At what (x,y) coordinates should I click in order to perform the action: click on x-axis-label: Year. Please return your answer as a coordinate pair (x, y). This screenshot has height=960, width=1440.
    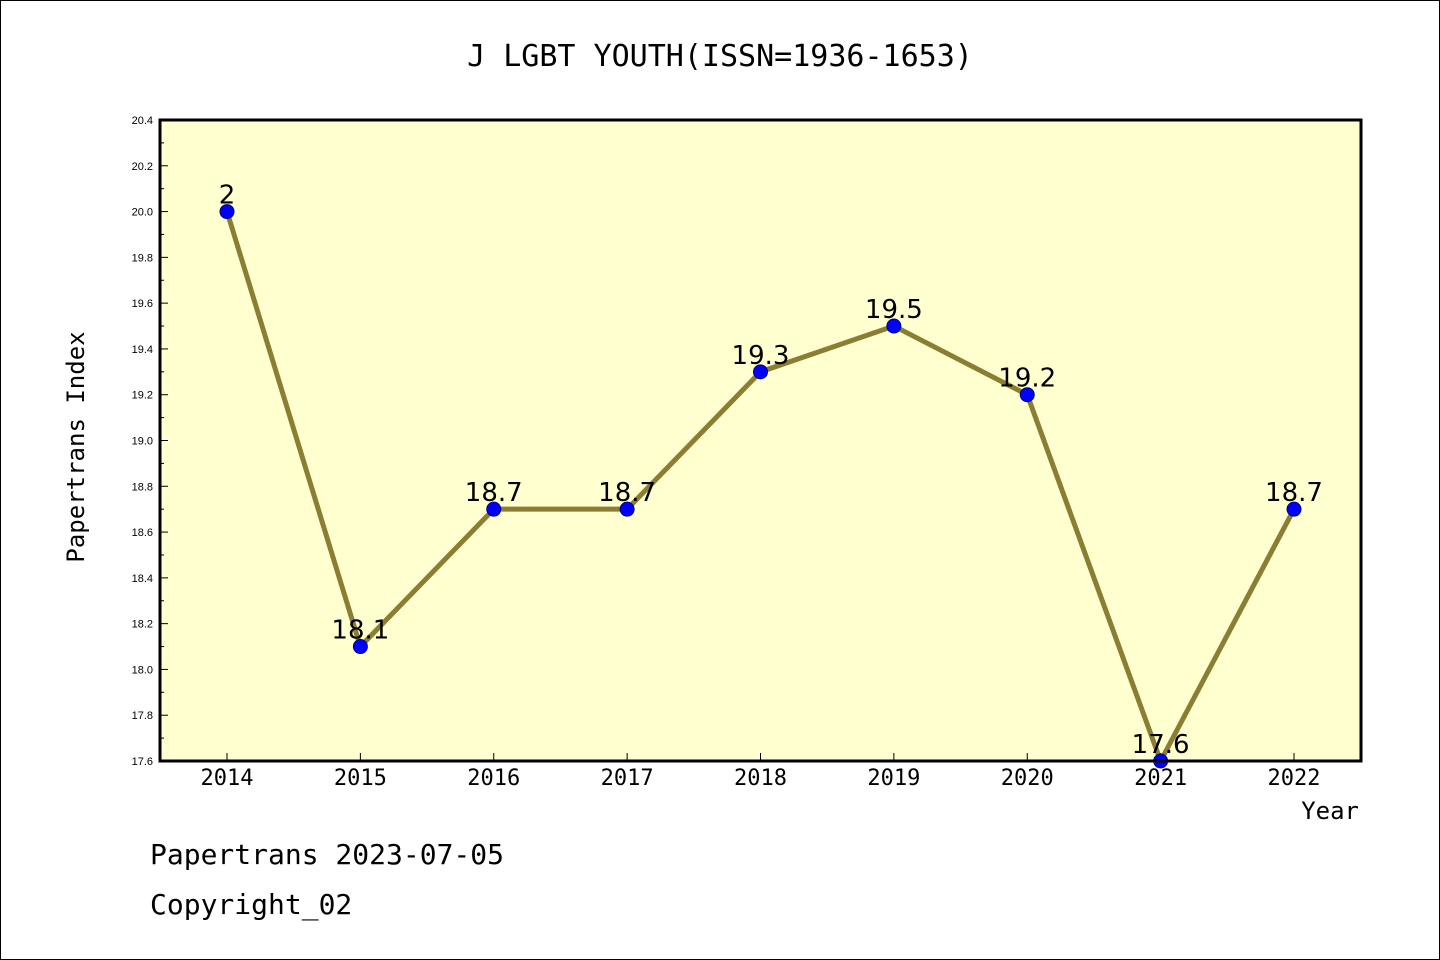
    Looking at the image, I should click on (1330, 811).